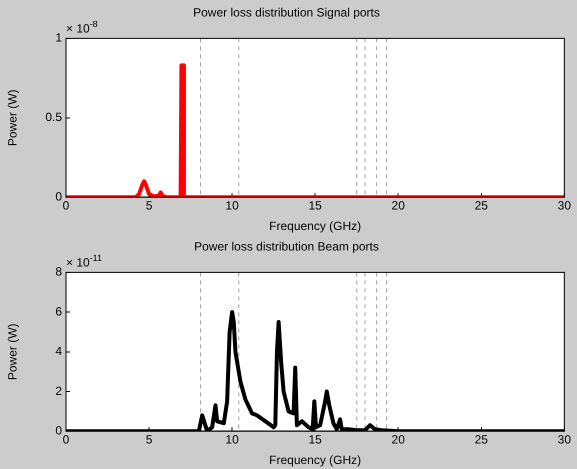  I want to click on y-tick-label: 4, so click(58, 351).